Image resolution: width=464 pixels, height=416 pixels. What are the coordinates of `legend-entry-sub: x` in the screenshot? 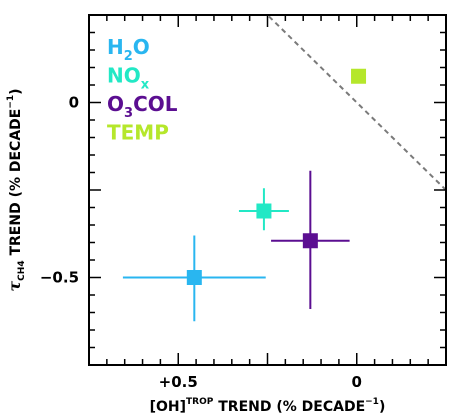 It's located at (145, 85).